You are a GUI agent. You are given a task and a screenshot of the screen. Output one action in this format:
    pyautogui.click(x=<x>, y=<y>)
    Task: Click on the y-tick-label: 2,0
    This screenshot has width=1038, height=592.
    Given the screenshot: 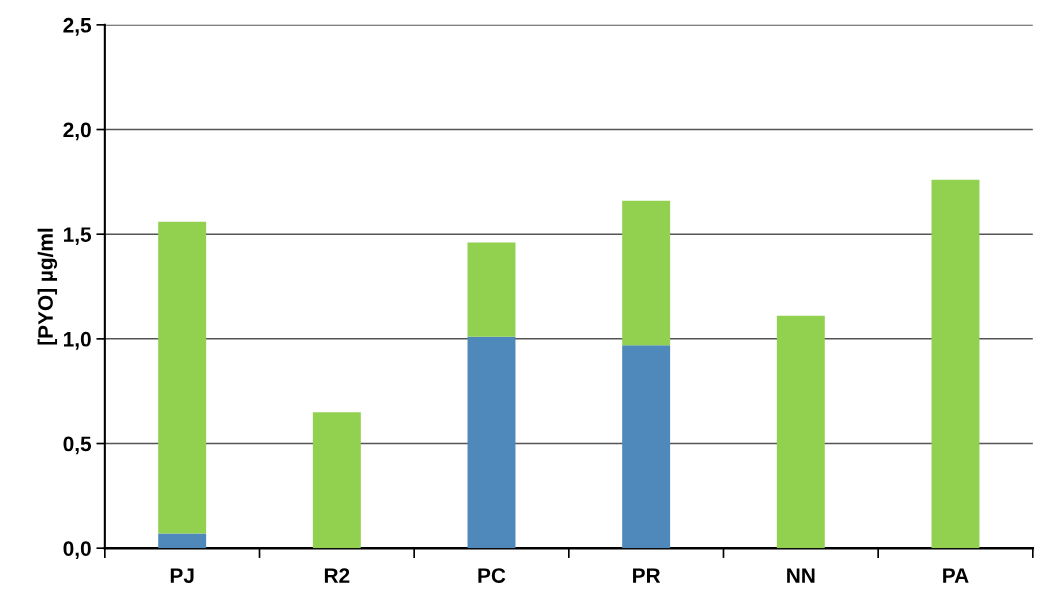 What is the action you would take?
    pyautogui.click(x=77, y=131)
    